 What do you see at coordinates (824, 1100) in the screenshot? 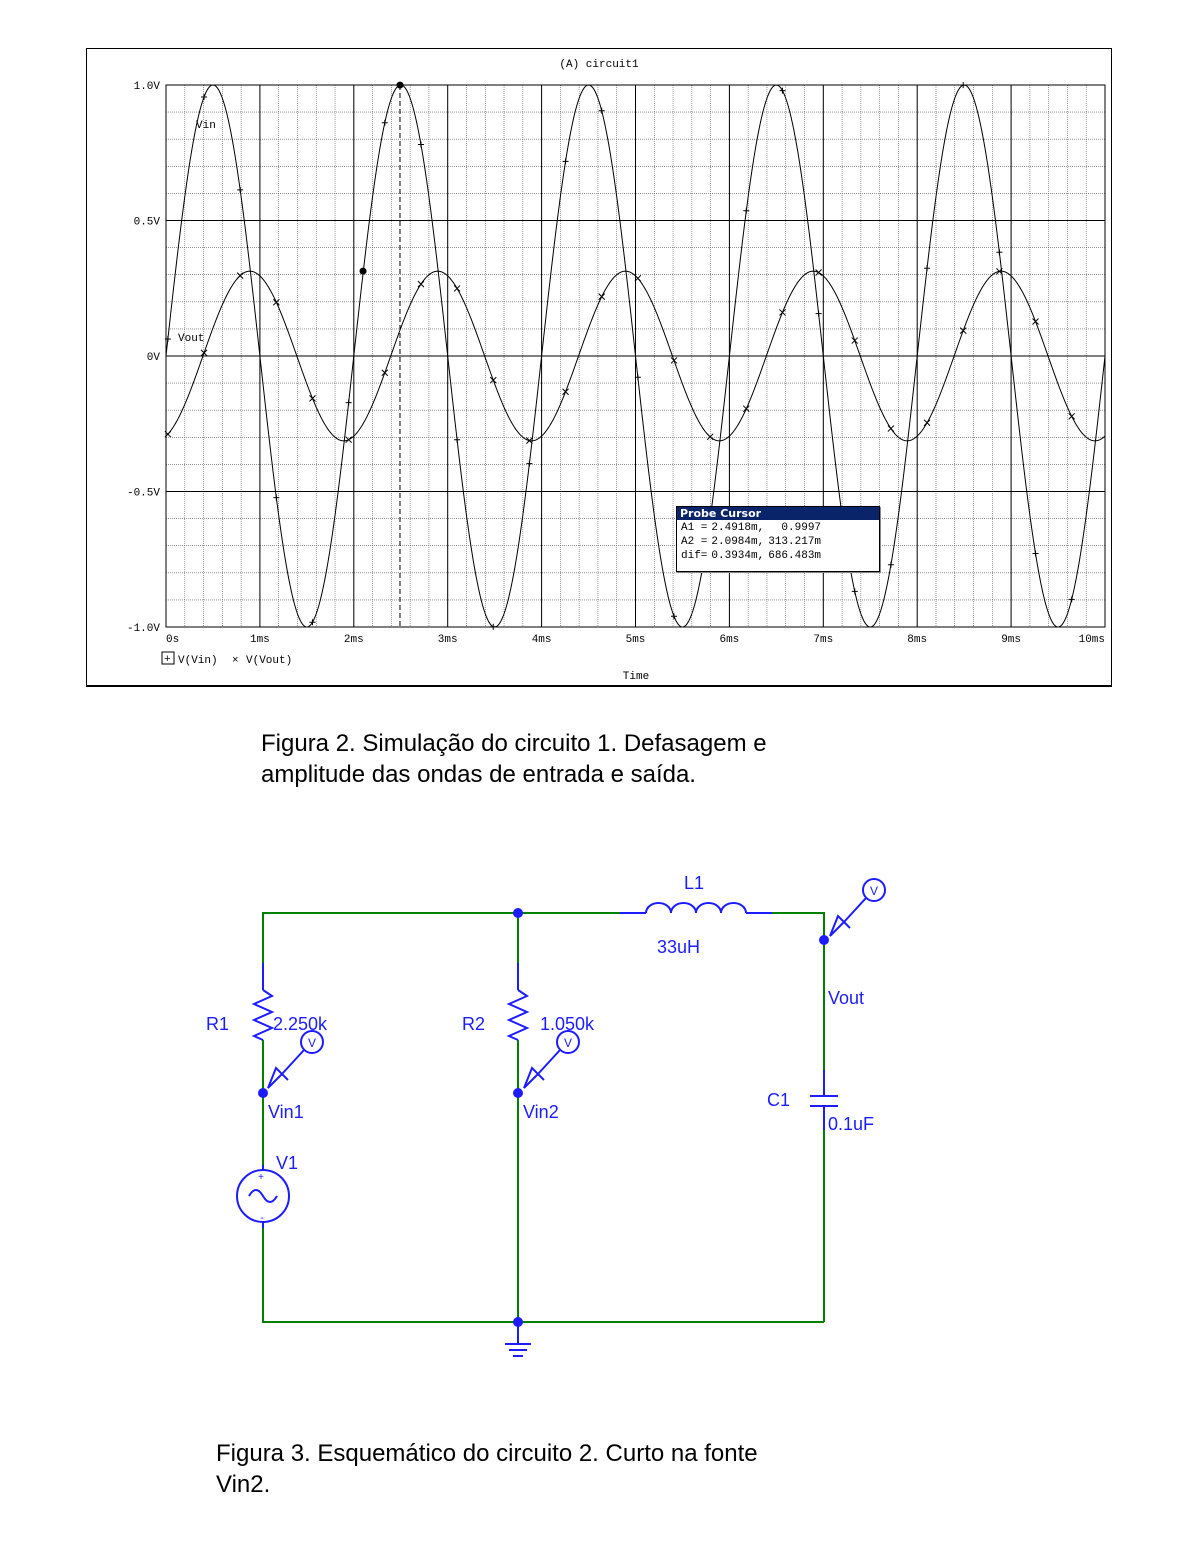
I see `capacitor-c1` at bounding box center [824, 1100].